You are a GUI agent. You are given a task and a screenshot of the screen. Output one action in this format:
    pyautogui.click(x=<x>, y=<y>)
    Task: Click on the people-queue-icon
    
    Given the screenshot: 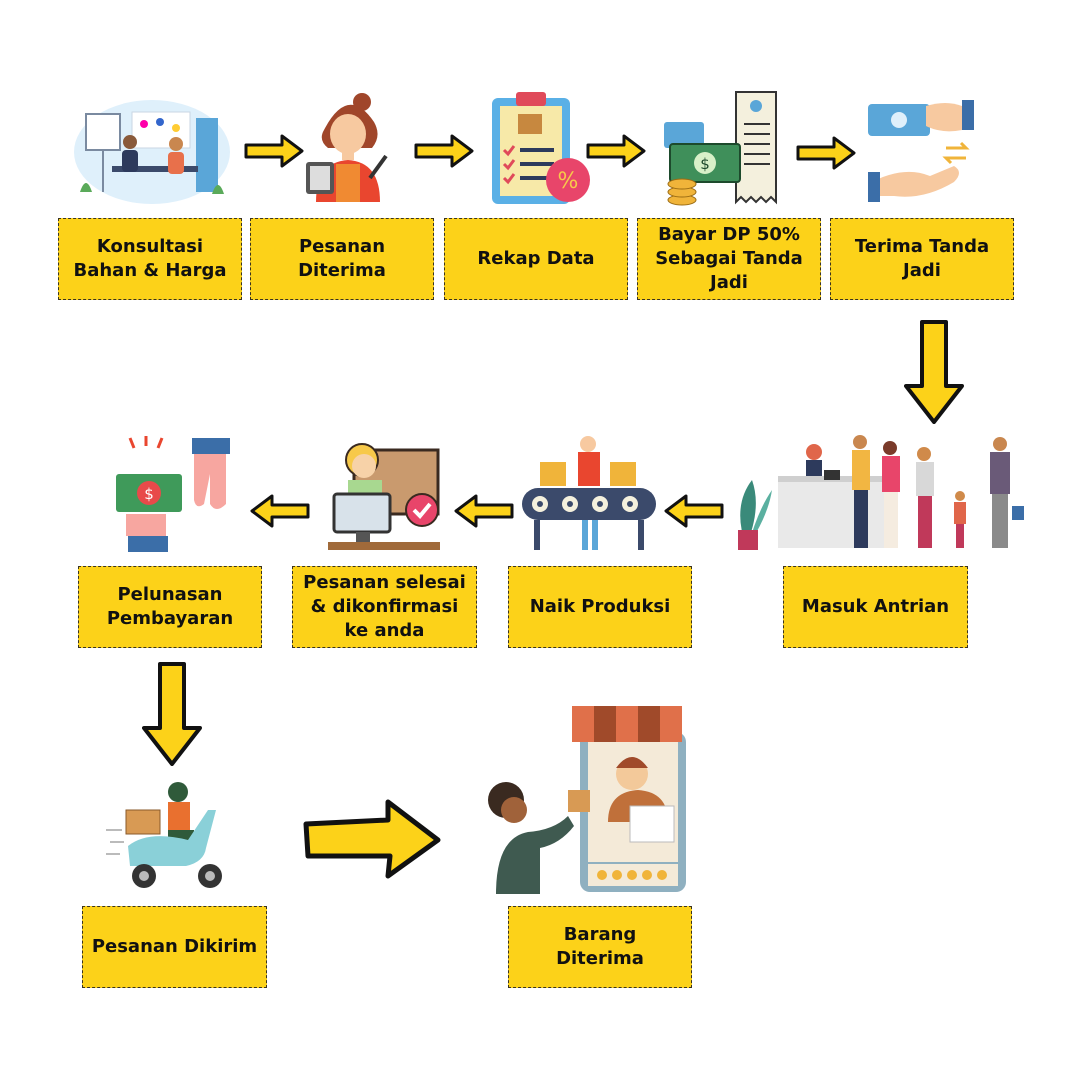 What is the action you would take?
    pyautogui.click(x=876, y=493)
    